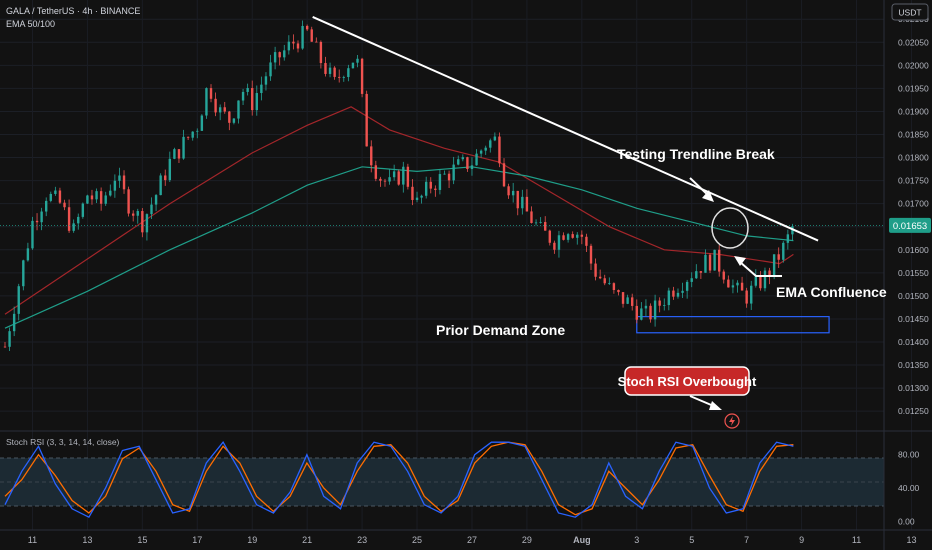  Describe the element at coordinates (732, 421) in the screenshot. I see `alert-icon` at that location.